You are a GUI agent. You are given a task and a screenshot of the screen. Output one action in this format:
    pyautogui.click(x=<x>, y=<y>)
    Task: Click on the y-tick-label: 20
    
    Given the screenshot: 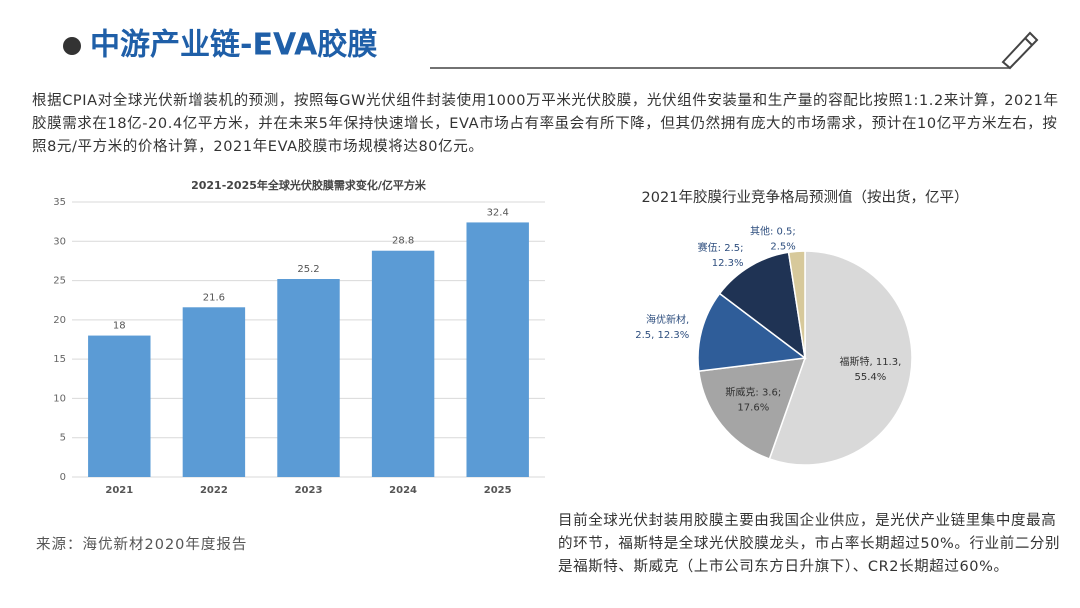 What is the action you would take?
    pyautogui.click(x=59, y=320)
    